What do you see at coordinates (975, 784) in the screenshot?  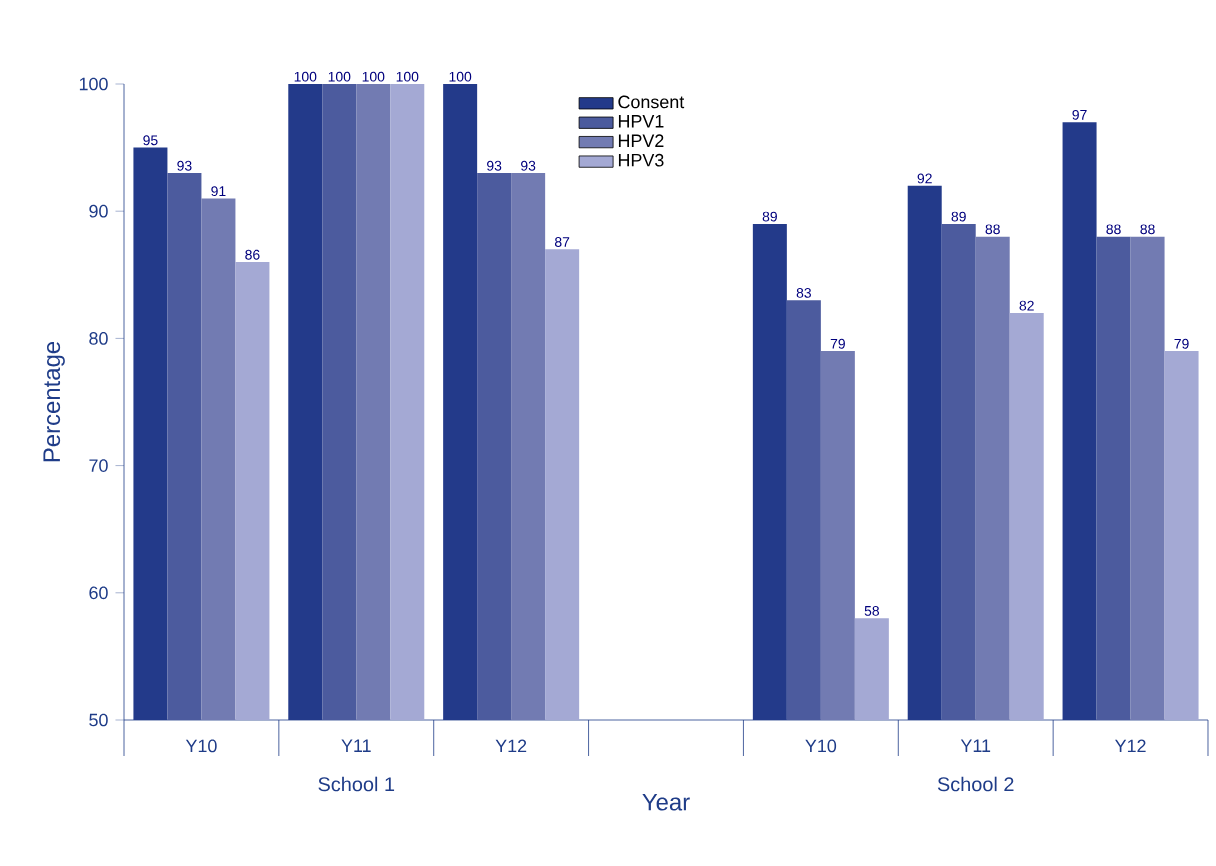 I see `text: School 2` at bounding box center [975, 784].